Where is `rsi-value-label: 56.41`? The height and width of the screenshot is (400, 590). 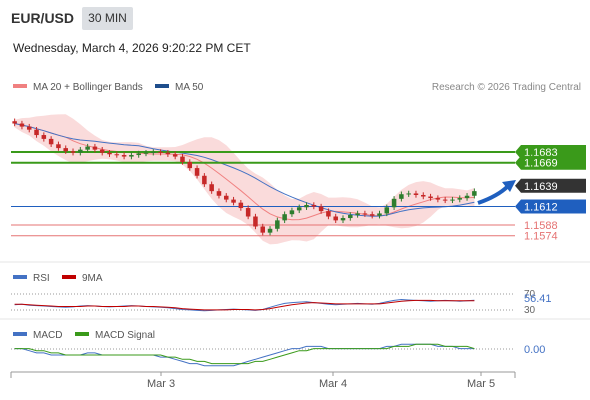 rsi-value-label: 56.41 is located at coordinates (538, 299).